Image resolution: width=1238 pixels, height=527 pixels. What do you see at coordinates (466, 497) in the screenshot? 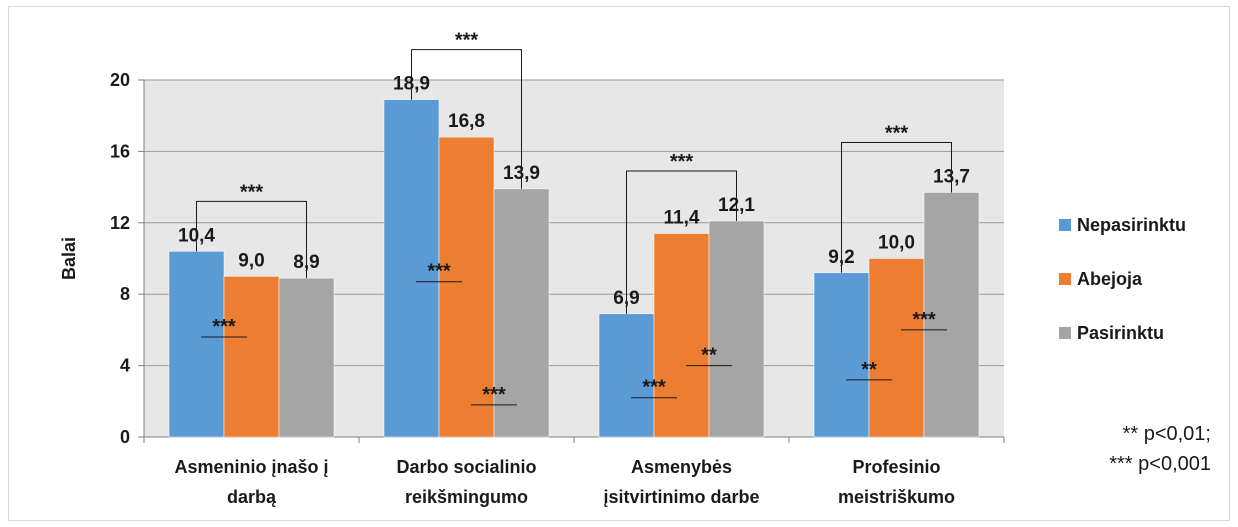
I see `category-label: reikšmingumo` at bounding box center [466, 497].